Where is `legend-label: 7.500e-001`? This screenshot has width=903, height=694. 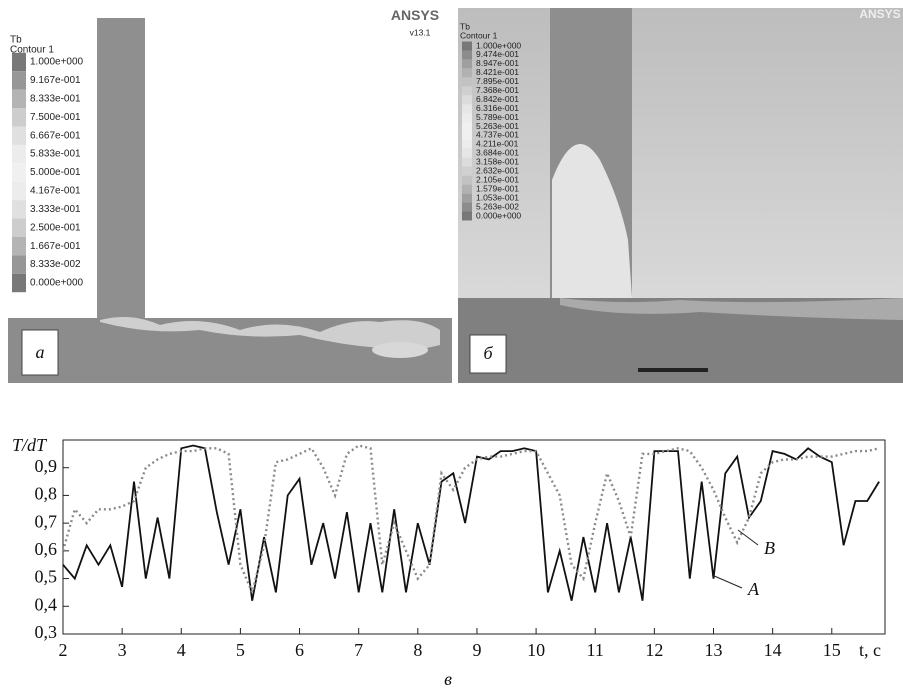
legend-label: 7.500e-001 is located at coordinates (55, 117).